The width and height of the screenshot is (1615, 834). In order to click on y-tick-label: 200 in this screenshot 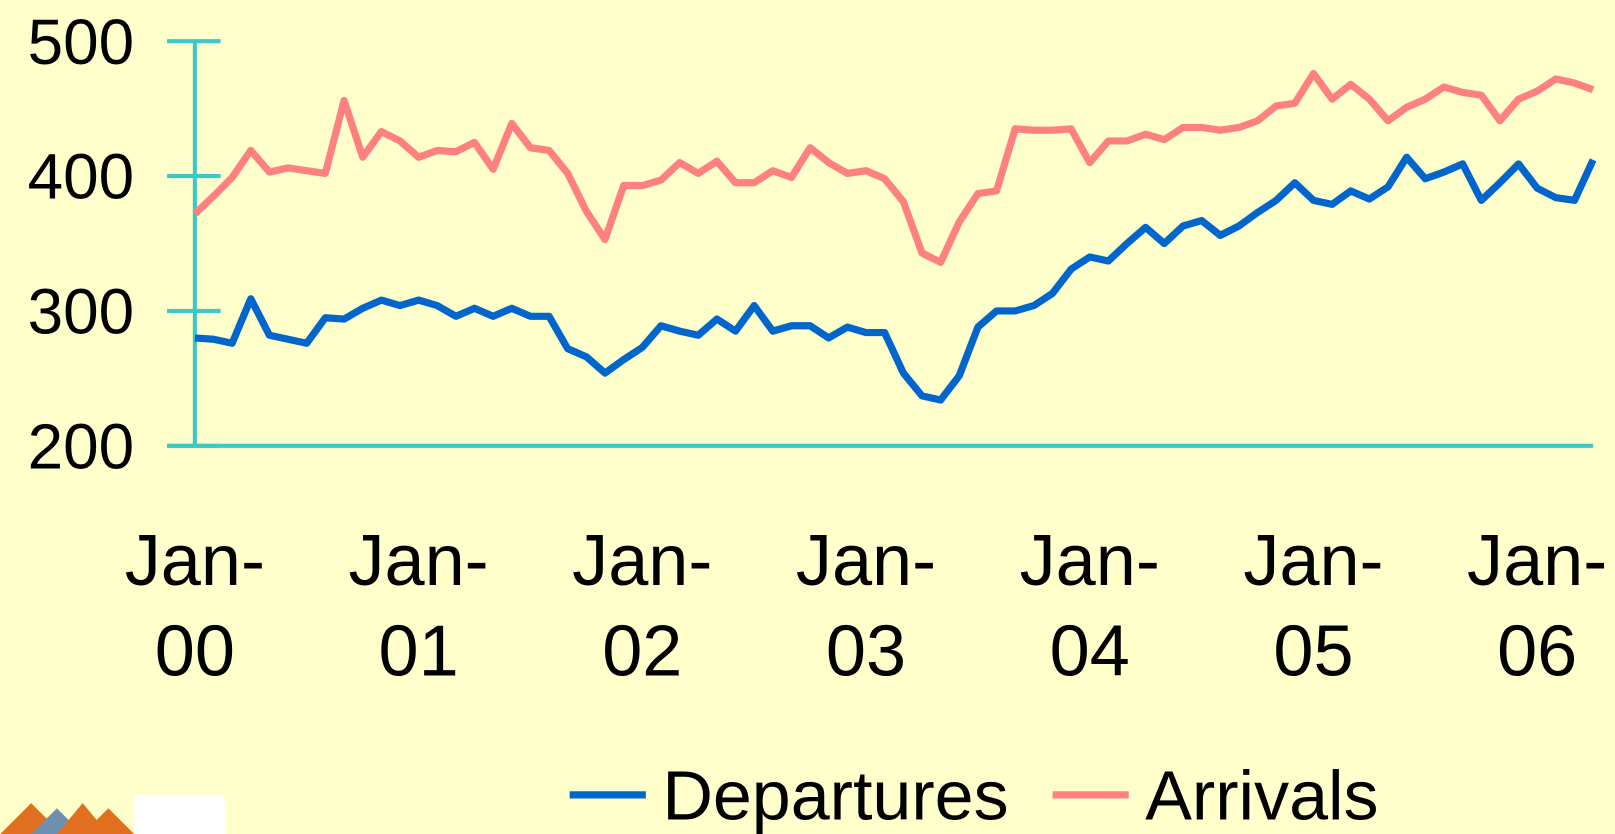, I will do `click(81, 446)`.